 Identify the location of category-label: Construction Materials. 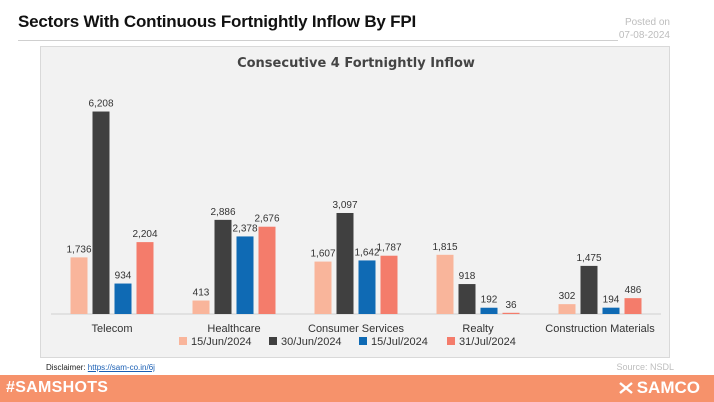
(600, 329).